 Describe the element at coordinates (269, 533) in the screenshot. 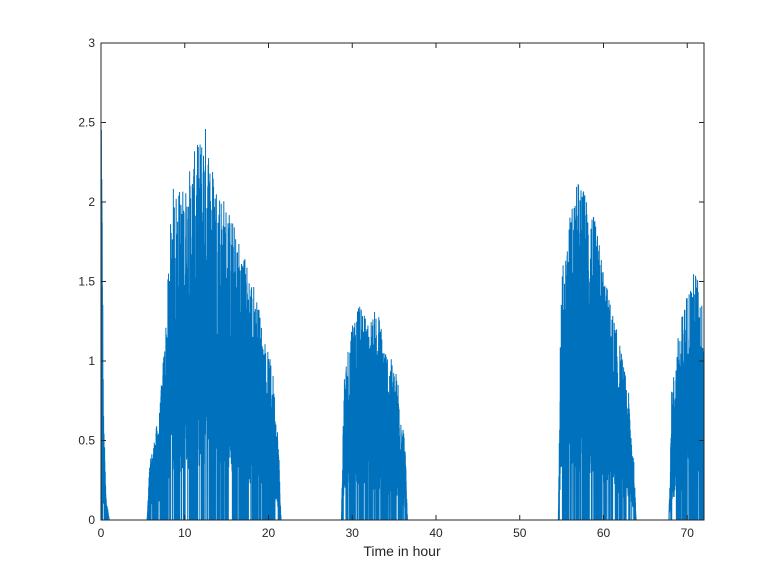

I see `x-tick-label: 20` at that location.